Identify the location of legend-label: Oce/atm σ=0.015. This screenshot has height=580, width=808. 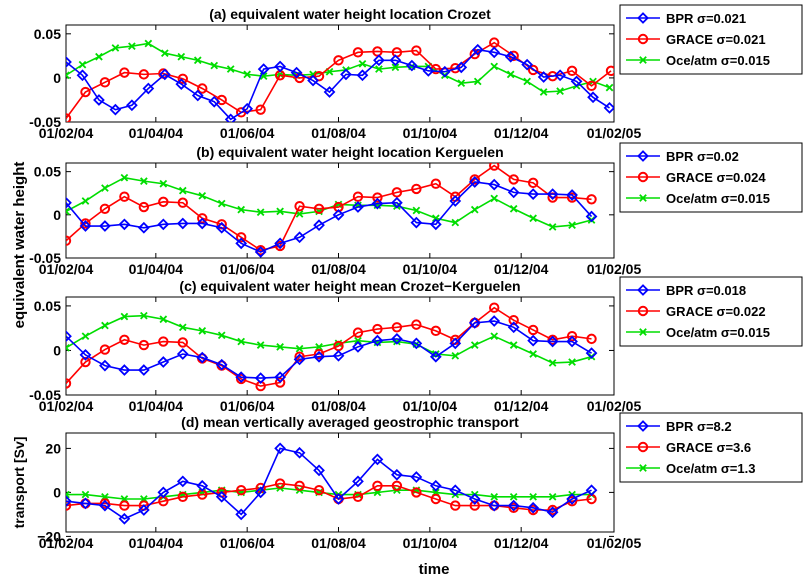
(718, 60).